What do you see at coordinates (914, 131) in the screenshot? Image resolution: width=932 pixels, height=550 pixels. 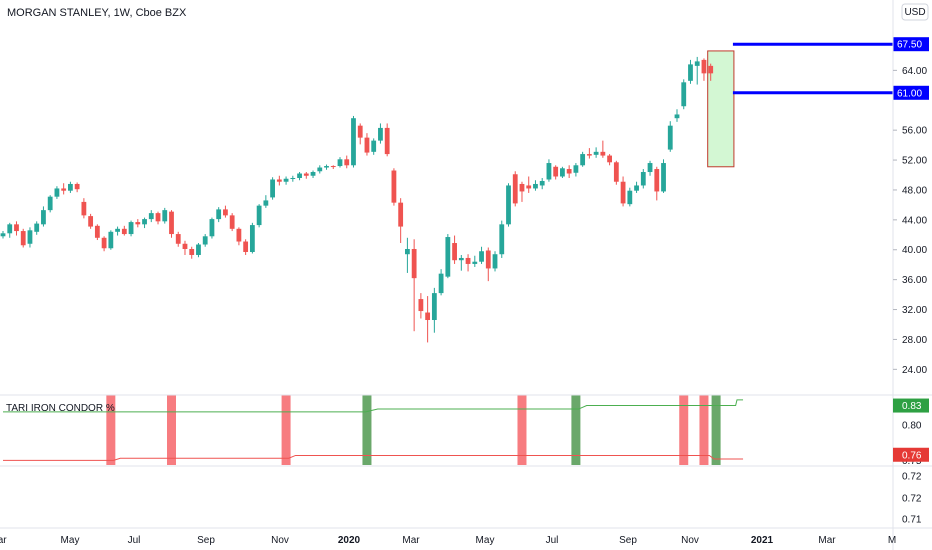 I see `price-tick-label: 56.00` at bounding box center [914, 131].